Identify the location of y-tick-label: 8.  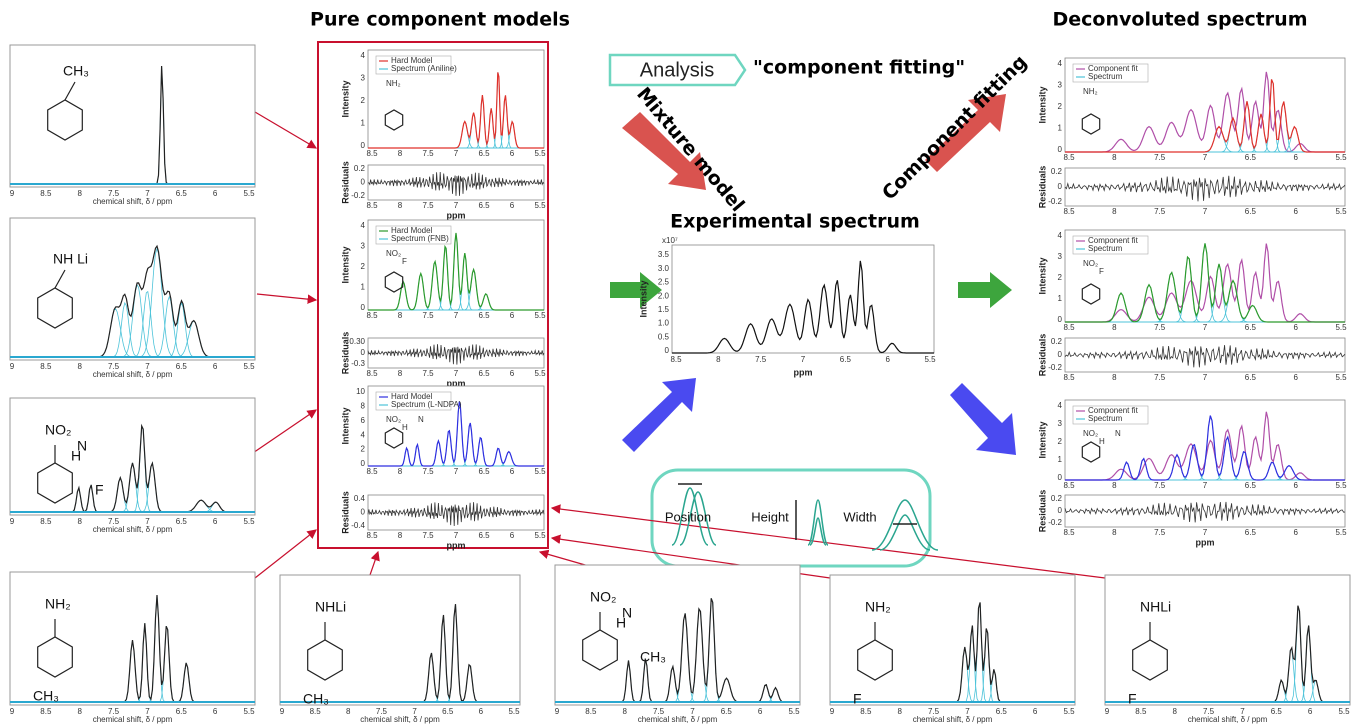
(363, 406).